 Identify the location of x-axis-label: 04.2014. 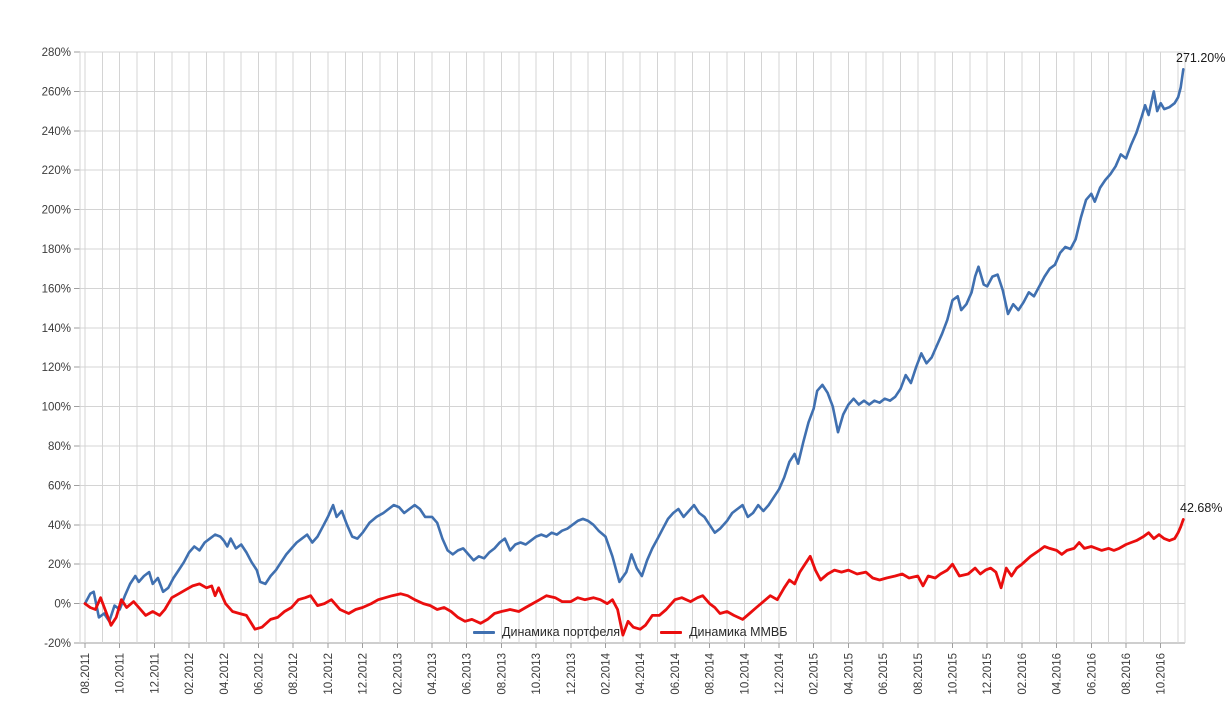
(641, 673).